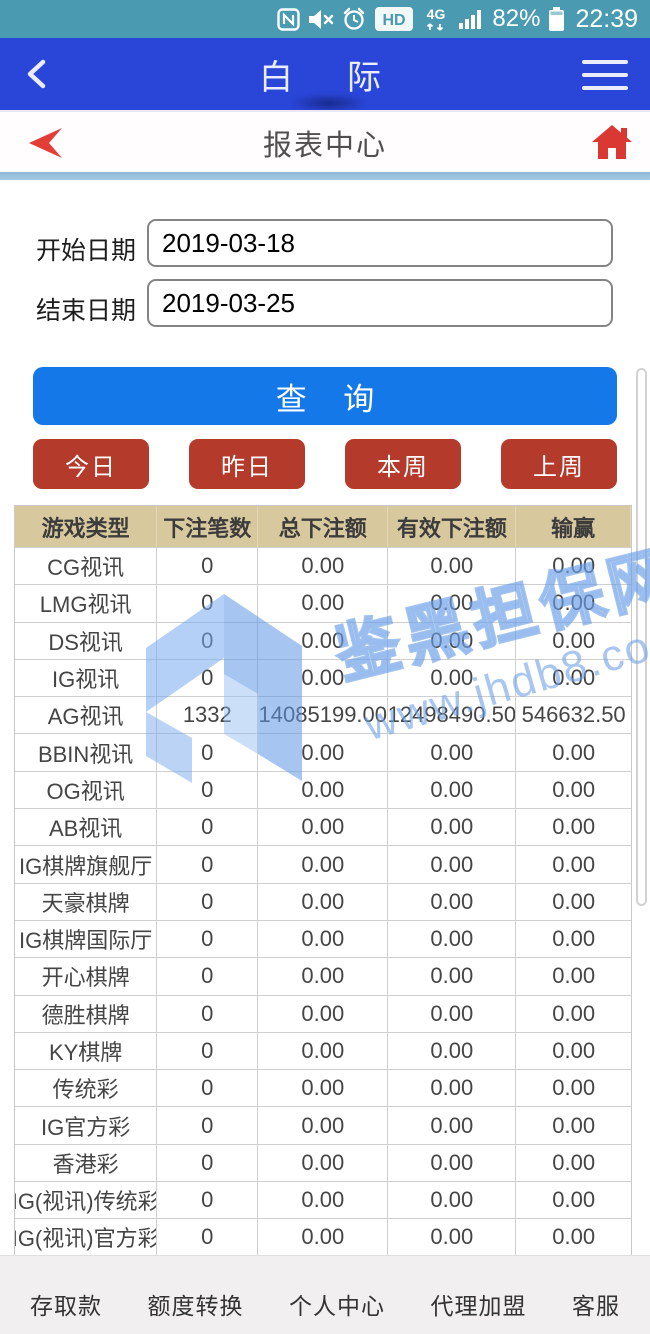 This screenshot has width=650, height=1334. Describe the element at coordinates (323, 677) in the screenshot. I see `table-row: IG视讯 0 0.00 0.00 0.00` at that location.